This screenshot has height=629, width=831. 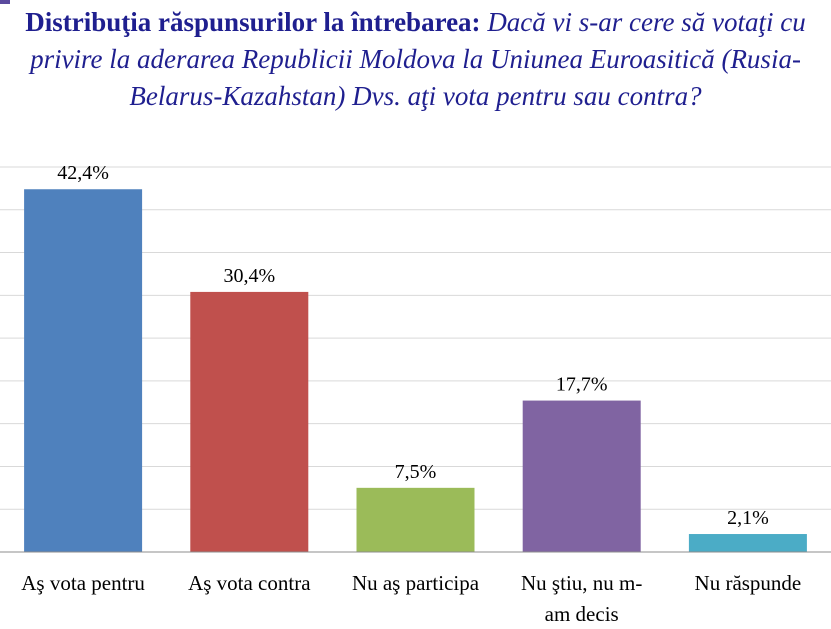 I want to click on category-label: Nu ştiu, nu m-, so click(x=581, y=583).